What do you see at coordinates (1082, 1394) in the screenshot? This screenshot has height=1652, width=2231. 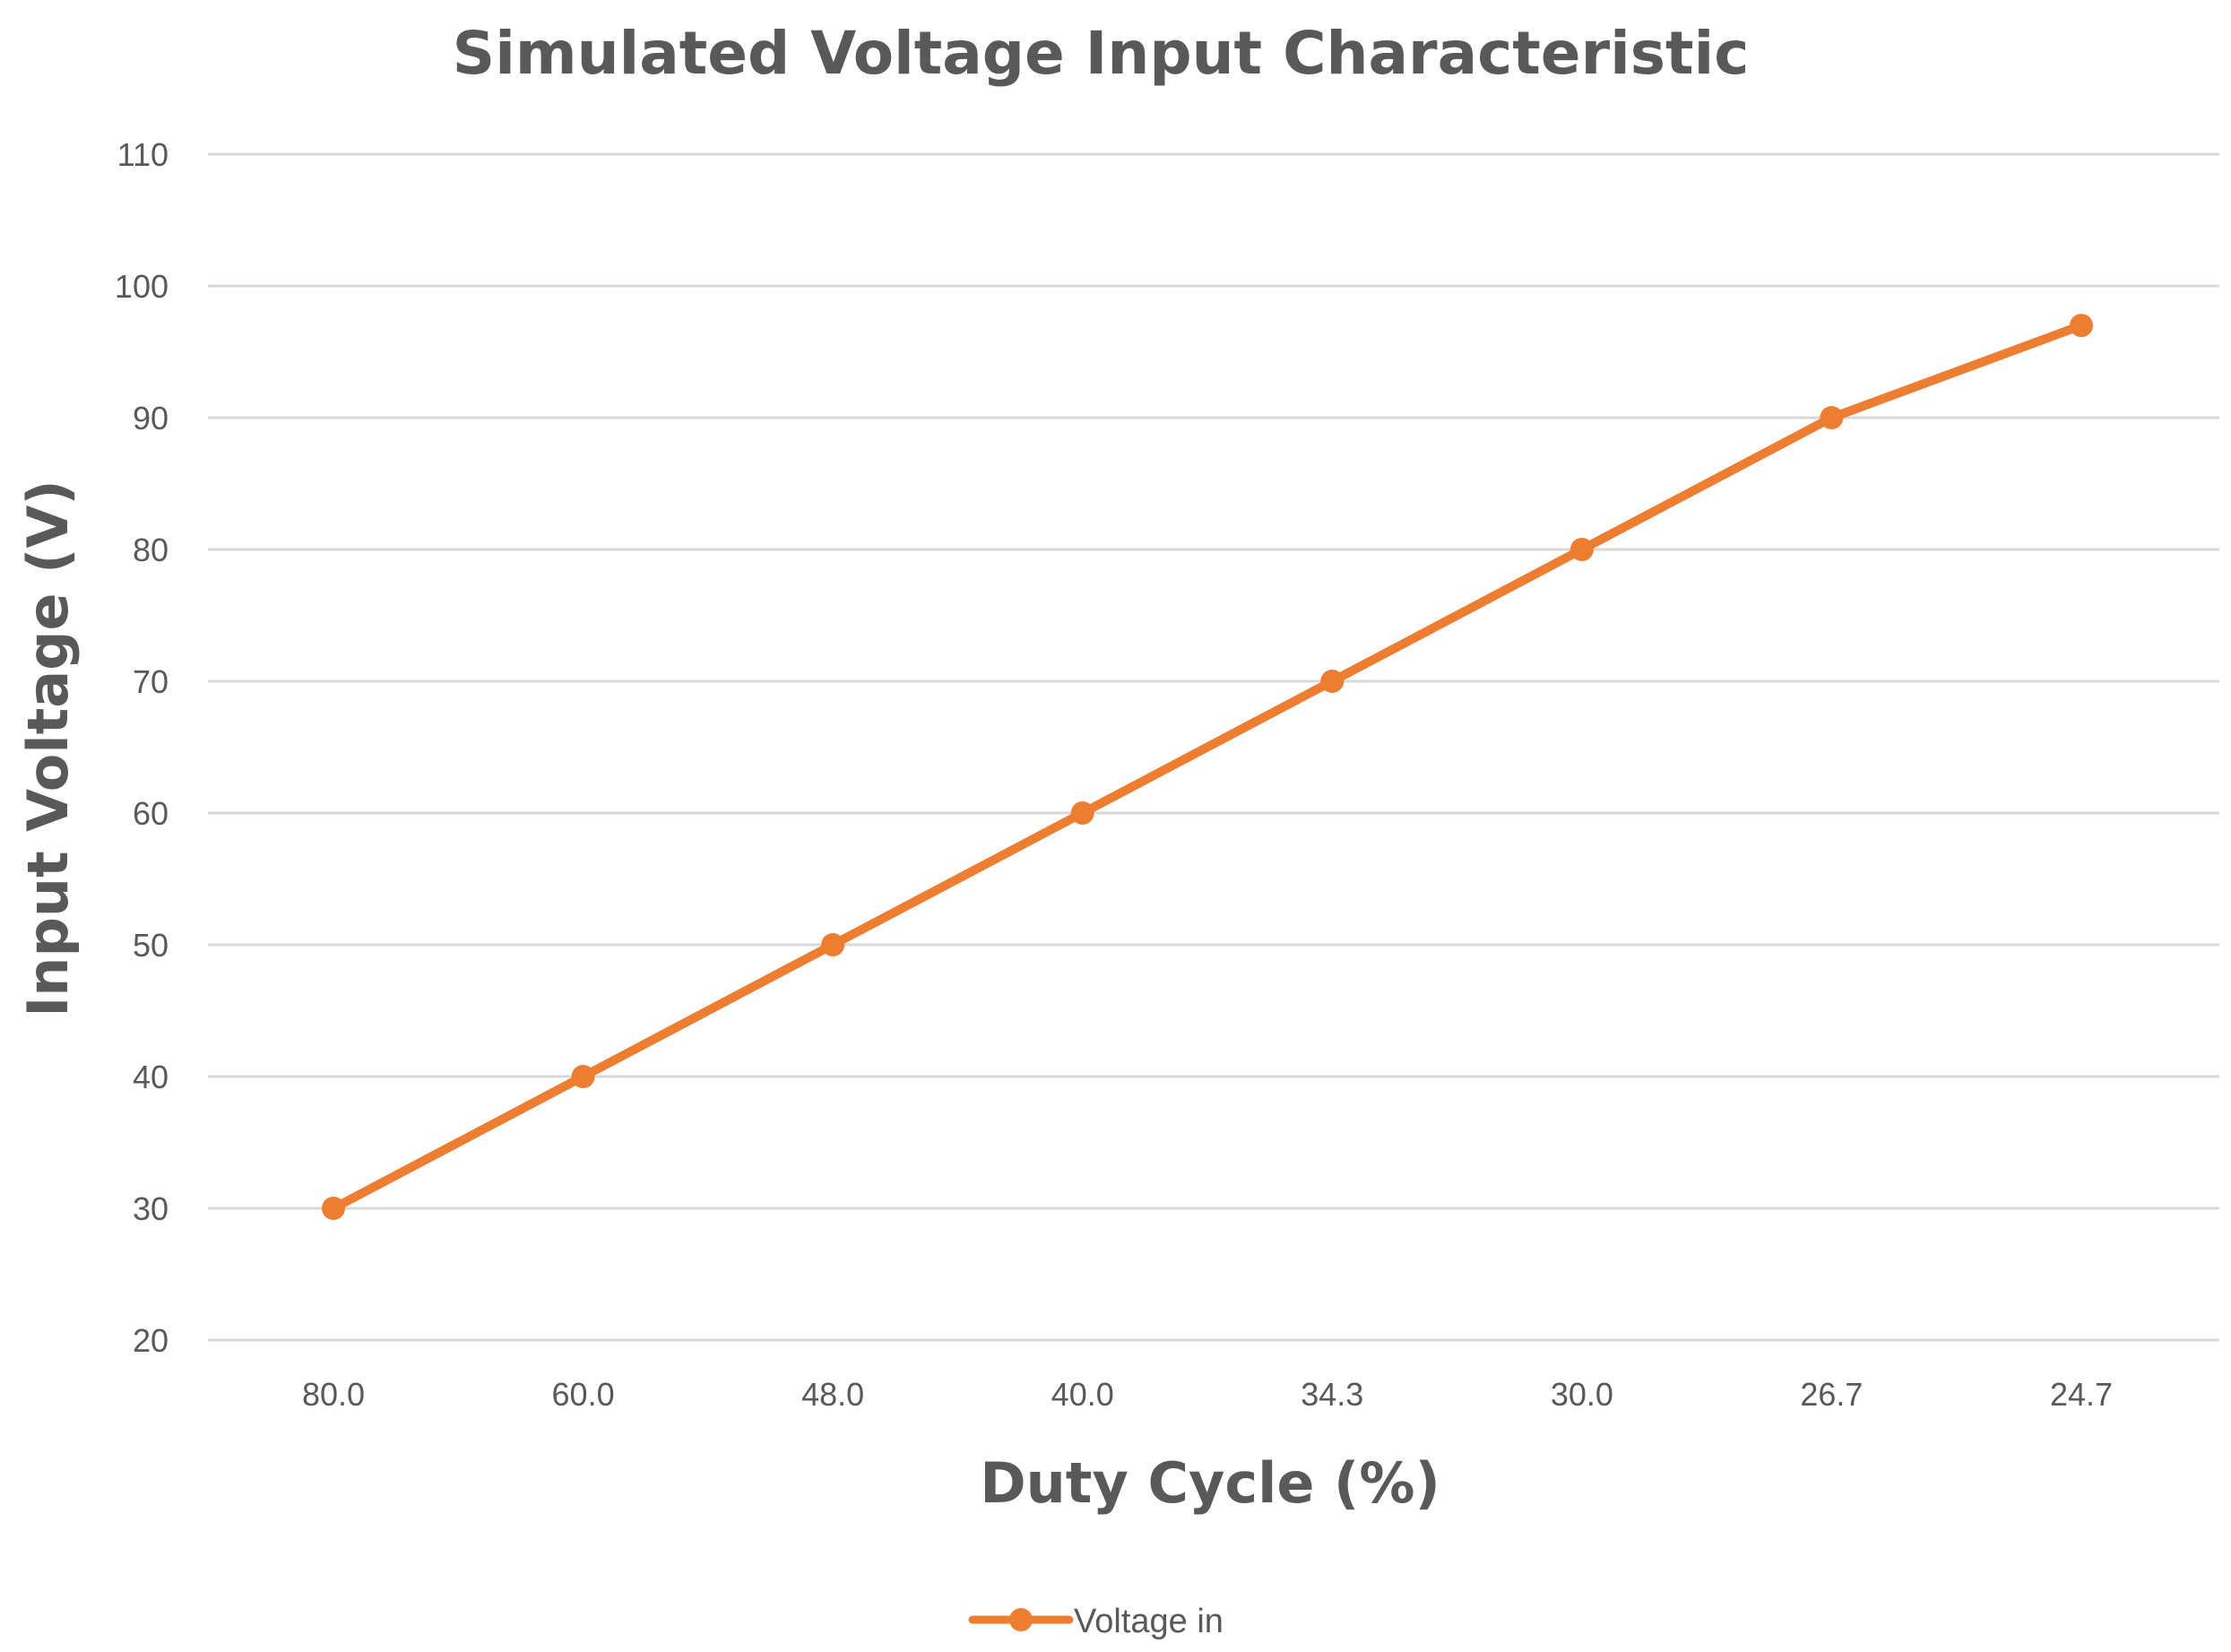 I see `x-tick-label: 40.0` at bounding box center [1082, 1394].